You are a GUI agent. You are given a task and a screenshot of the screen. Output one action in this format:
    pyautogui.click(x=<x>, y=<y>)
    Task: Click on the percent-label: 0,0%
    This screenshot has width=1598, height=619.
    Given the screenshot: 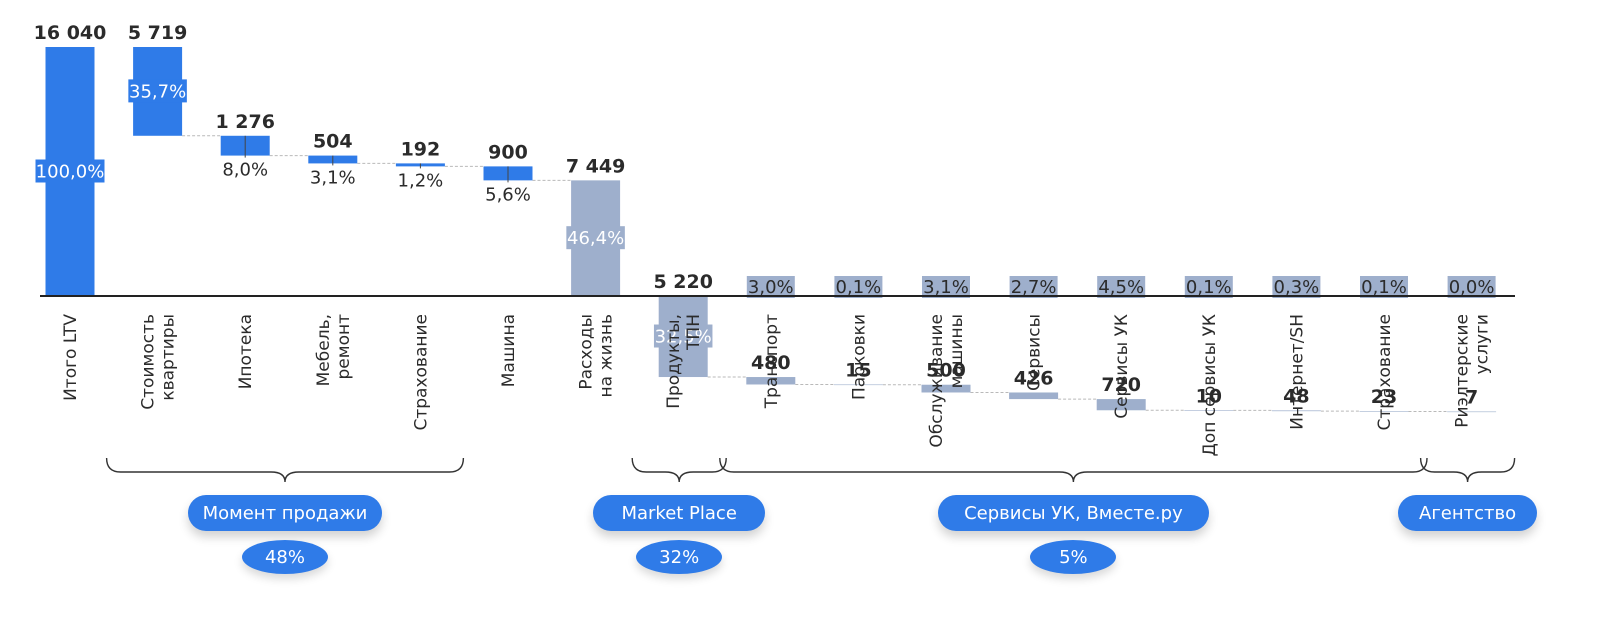 What is the action you would take?
    pyautogui.click(x=1471, y=287)
    